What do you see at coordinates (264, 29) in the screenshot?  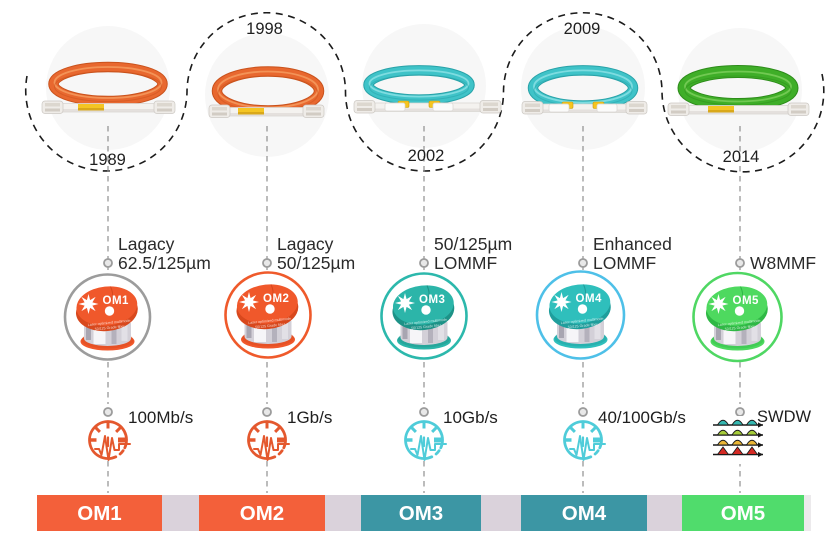 I see `svg-text: 1998` at bounding box center [264, 29].